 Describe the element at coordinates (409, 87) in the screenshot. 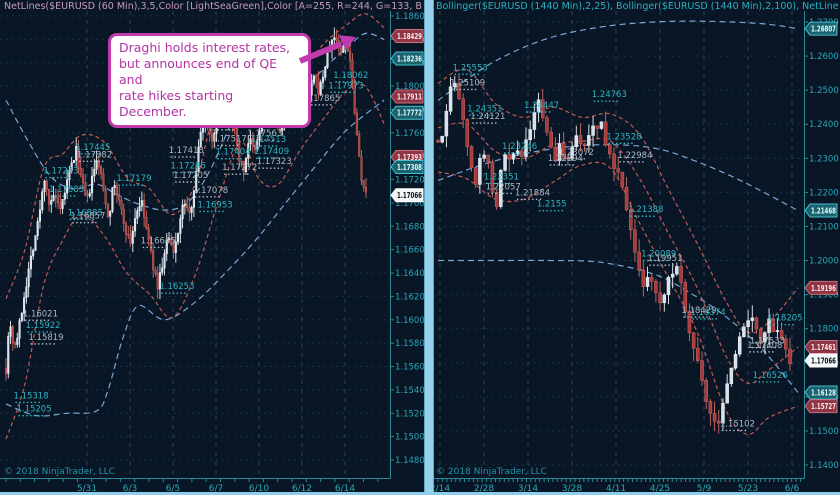

I see `price-axis-label: 1.1800` at that location.